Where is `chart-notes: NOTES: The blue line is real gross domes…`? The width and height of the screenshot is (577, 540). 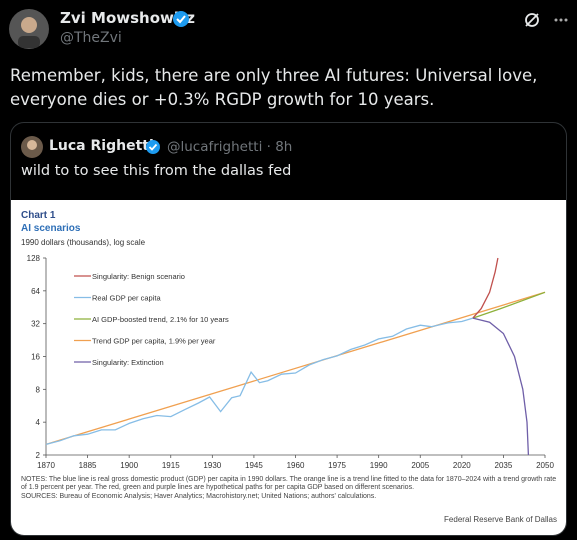
chart-notes: NOTES: The blue line is real gross domes… is located at coordinates (291, 488).